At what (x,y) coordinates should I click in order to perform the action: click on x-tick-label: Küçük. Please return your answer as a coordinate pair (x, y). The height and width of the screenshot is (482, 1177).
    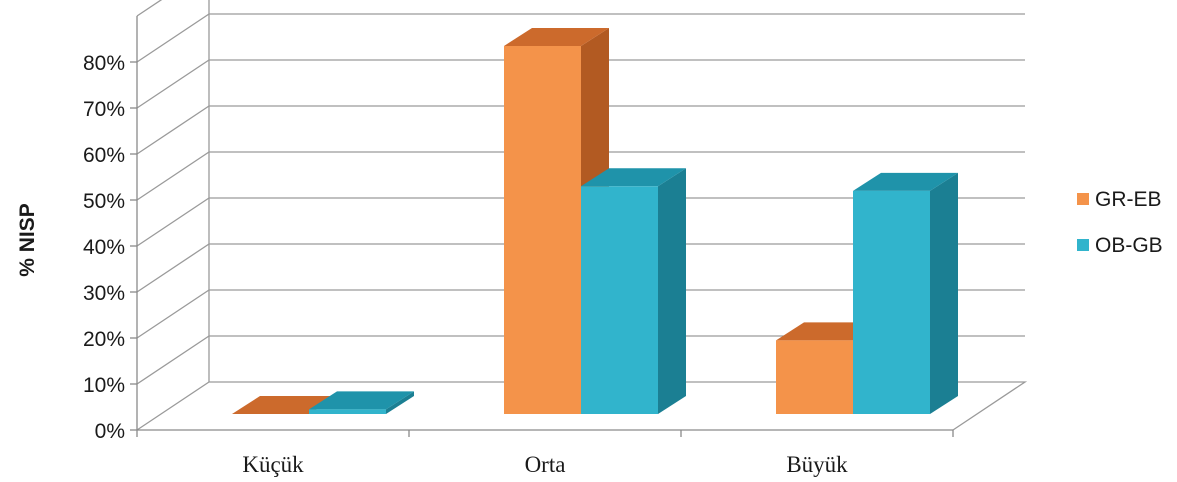
    Looking at the image, I should click on (273, 464).